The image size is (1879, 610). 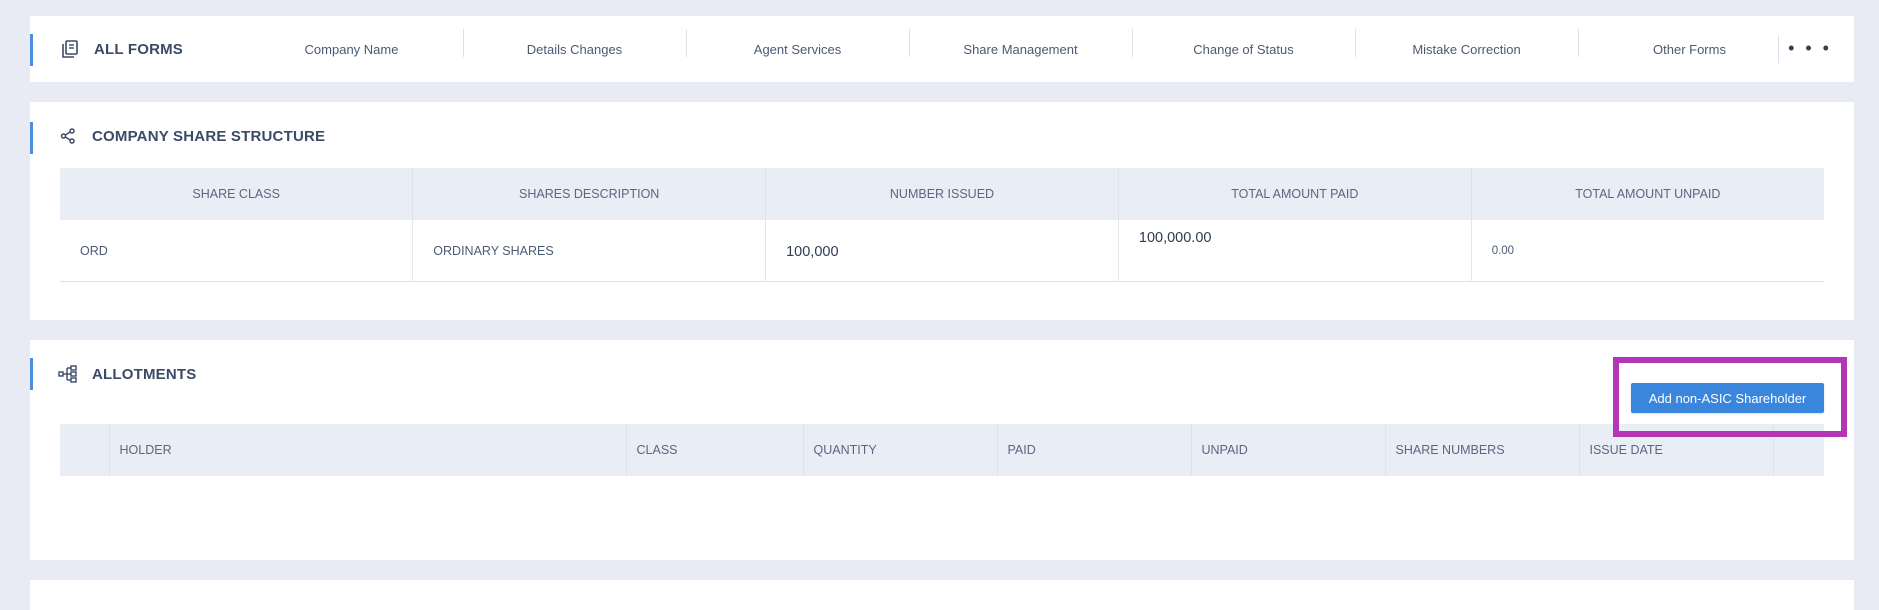 I want to click on column-header-number-issued: NUMBER ISSUED, so click(x=942, y=194).